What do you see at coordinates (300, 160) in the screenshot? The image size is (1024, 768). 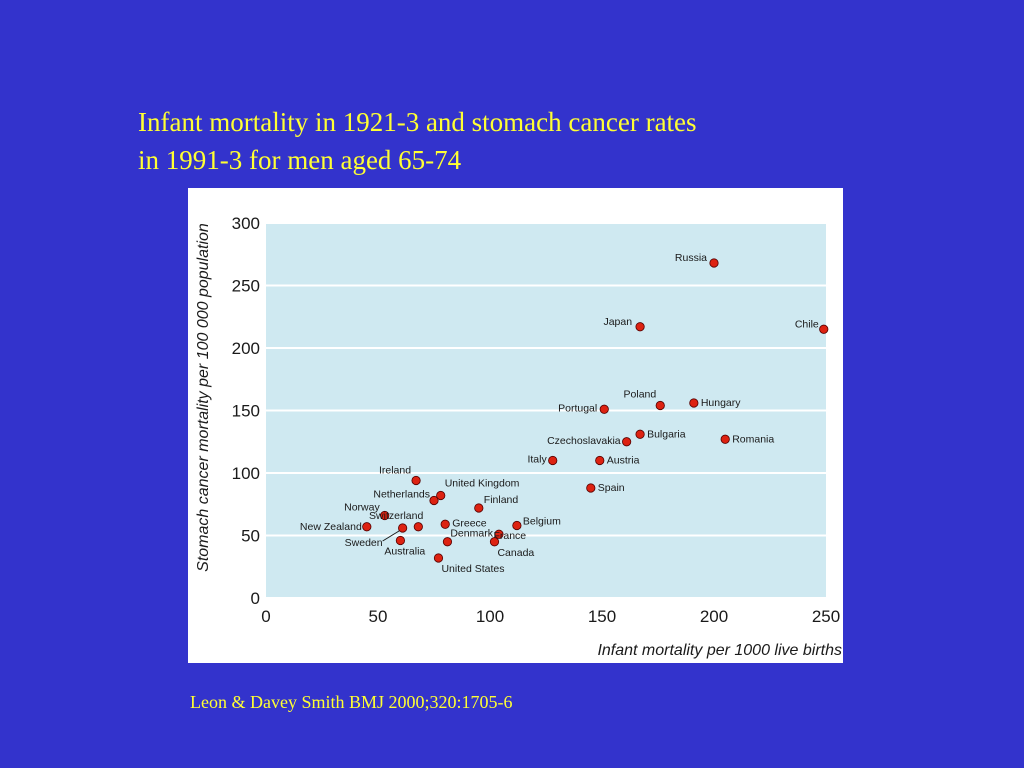 I see `slide-title-line-2: in 1991-3 for men aged 65-74` at bounding box center [300, 160].